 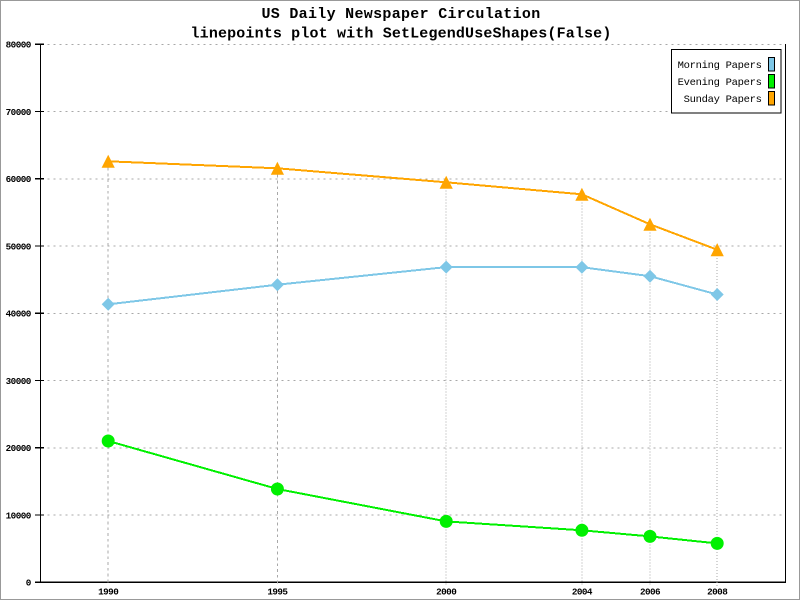 I want to click on svg-text: 0, so click(x=29, y=583).